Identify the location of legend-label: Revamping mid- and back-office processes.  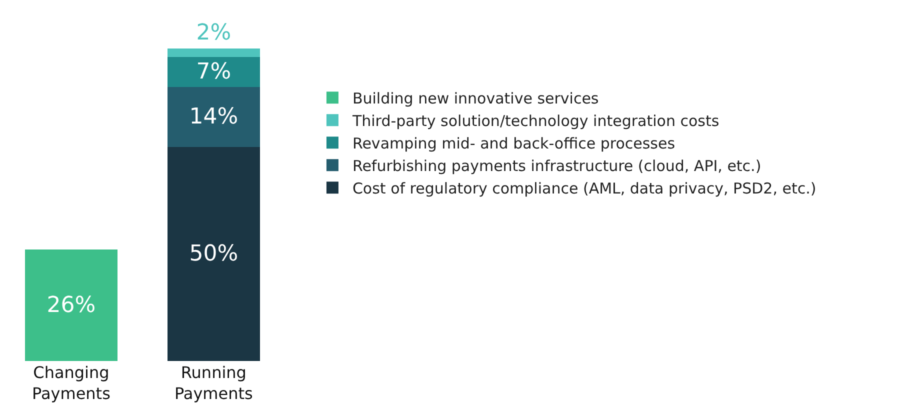
(514, 143).